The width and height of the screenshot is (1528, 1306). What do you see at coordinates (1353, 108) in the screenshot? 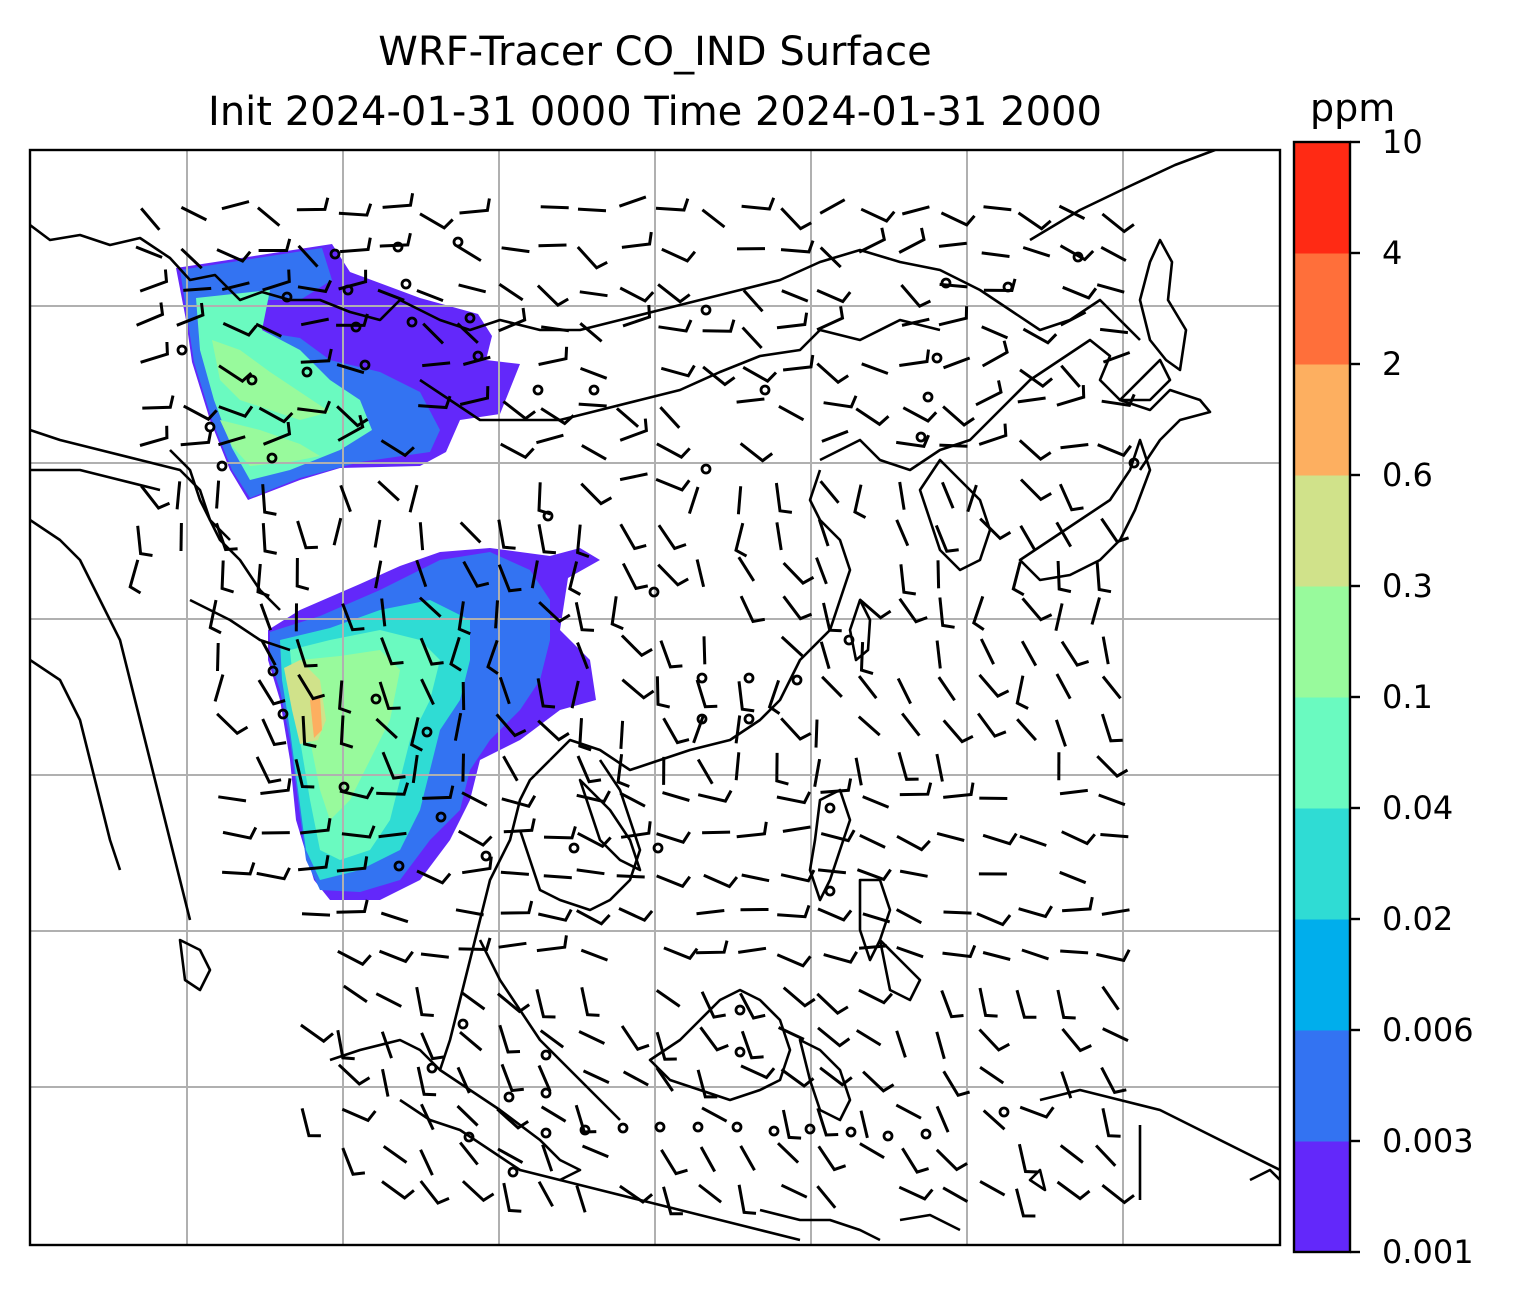
I see `colorbar-unit-label: ppm` at bounding box center [1353, 108].